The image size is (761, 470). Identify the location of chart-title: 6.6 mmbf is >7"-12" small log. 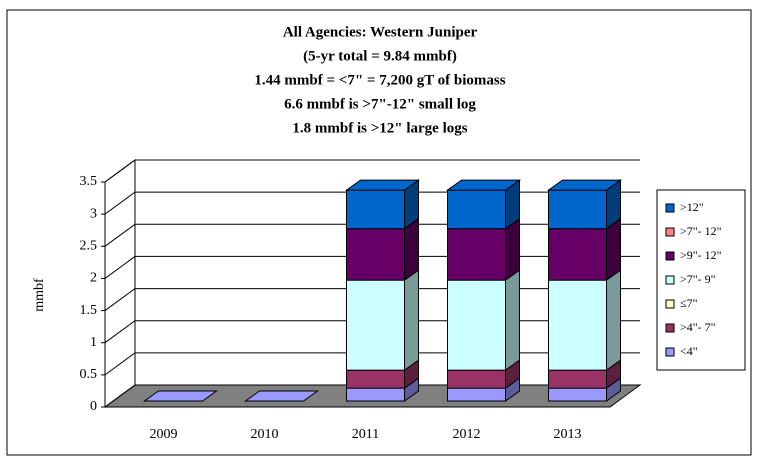
(380, 104).